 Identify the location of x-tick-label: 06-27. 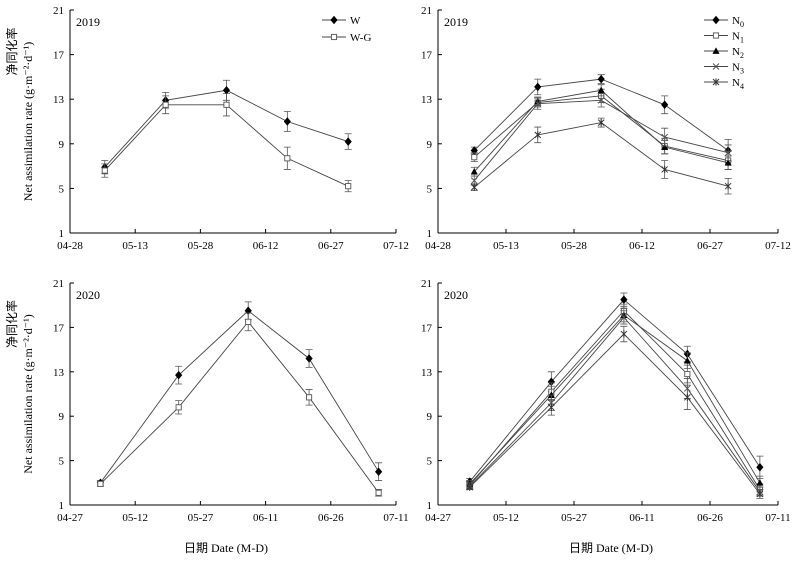
(710, 246).